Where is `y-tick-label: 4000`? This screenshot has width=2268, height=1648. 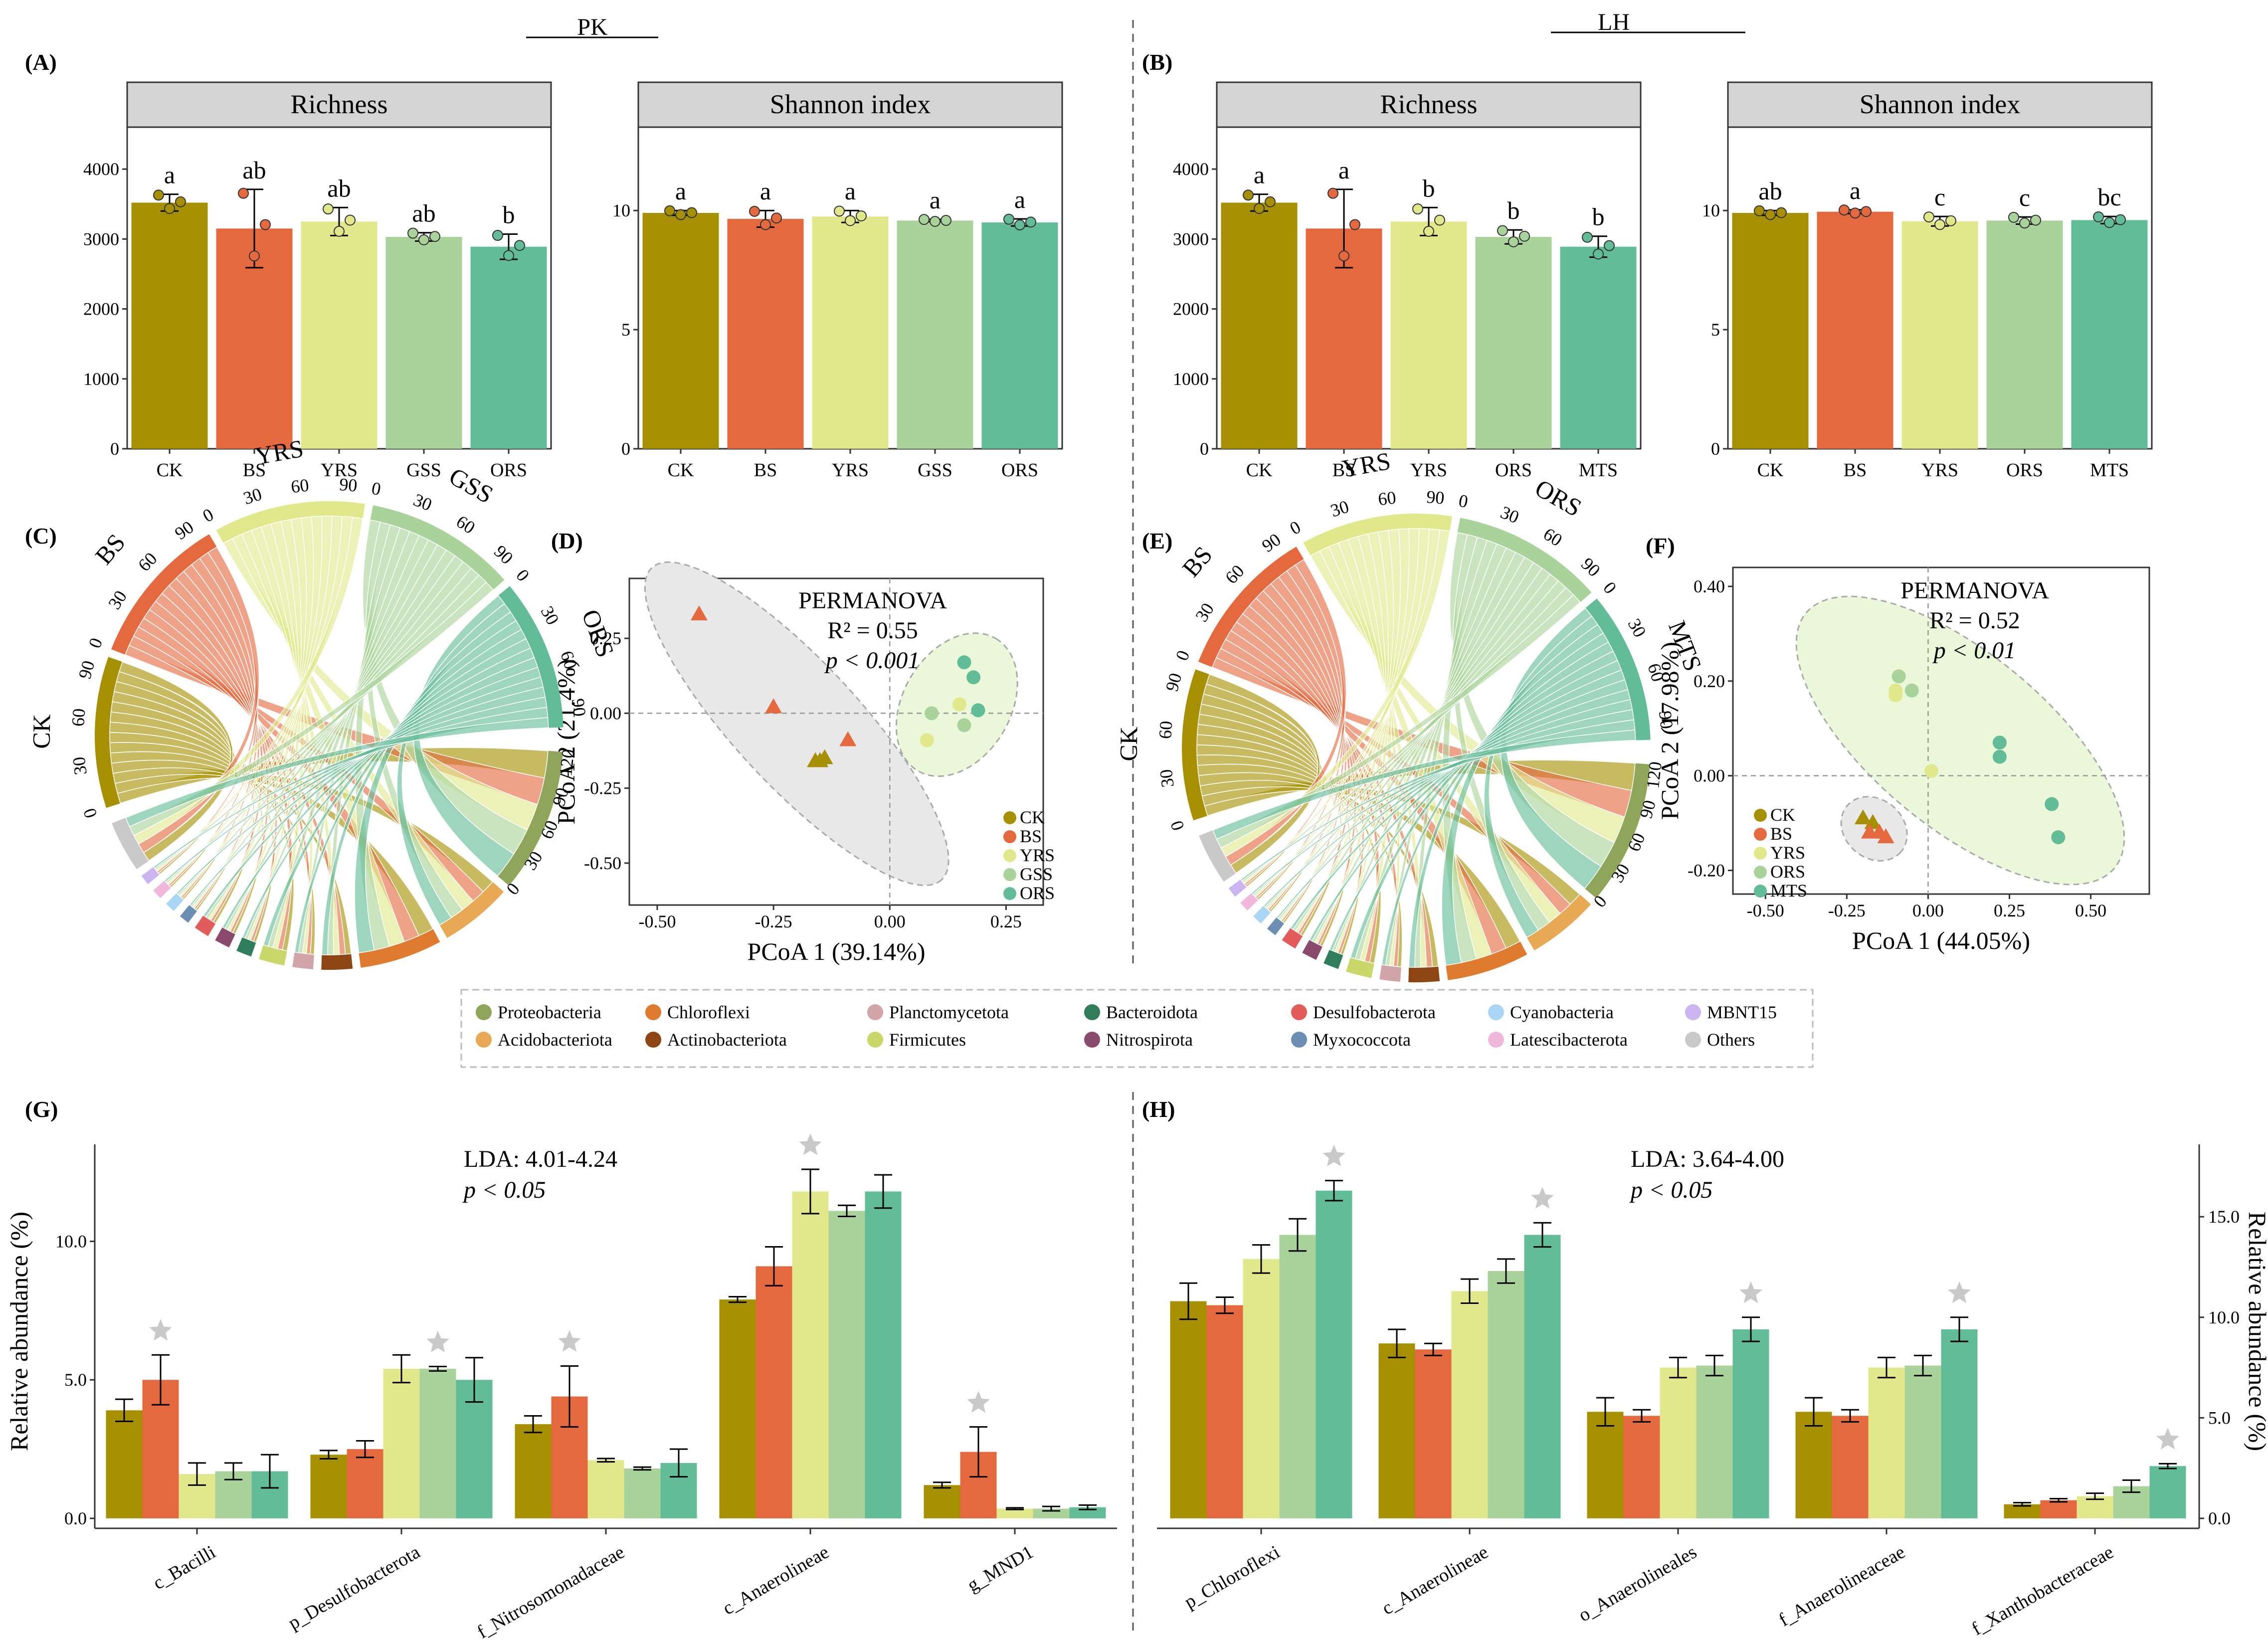 y-tick-label: 4000 is located at coordinates (101, 169).